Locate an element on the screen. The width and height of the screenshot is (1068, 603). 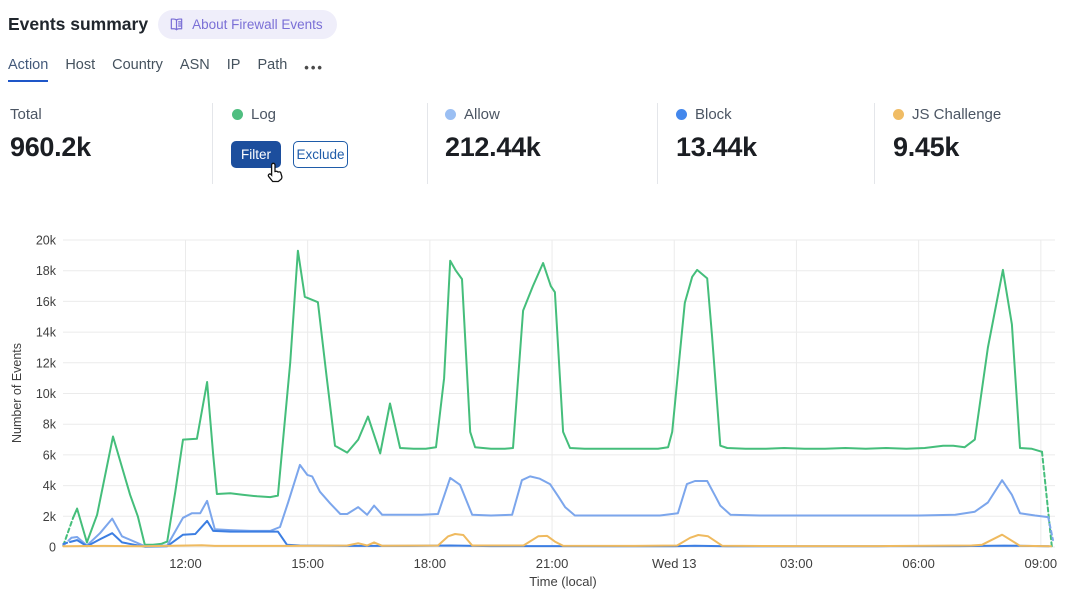
svg-text: 03:00 is located at coordinates (796, 563).